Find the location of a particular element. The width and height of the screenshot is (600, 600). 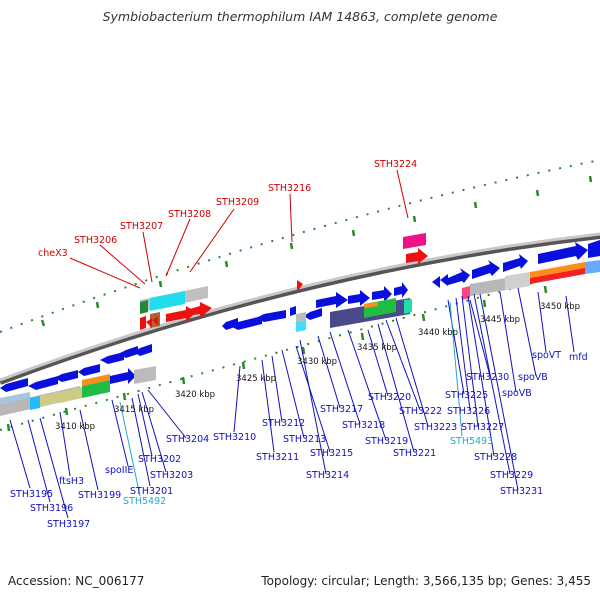

gene-label-sth3207: STH3207 is located at coordinates (141, 226).